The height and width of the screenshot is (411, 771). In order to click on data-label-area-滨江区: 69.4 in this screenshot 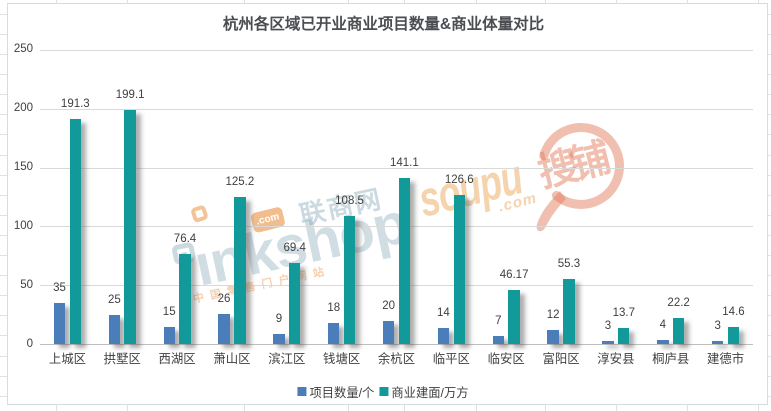, I will do `click(294, 247)`.